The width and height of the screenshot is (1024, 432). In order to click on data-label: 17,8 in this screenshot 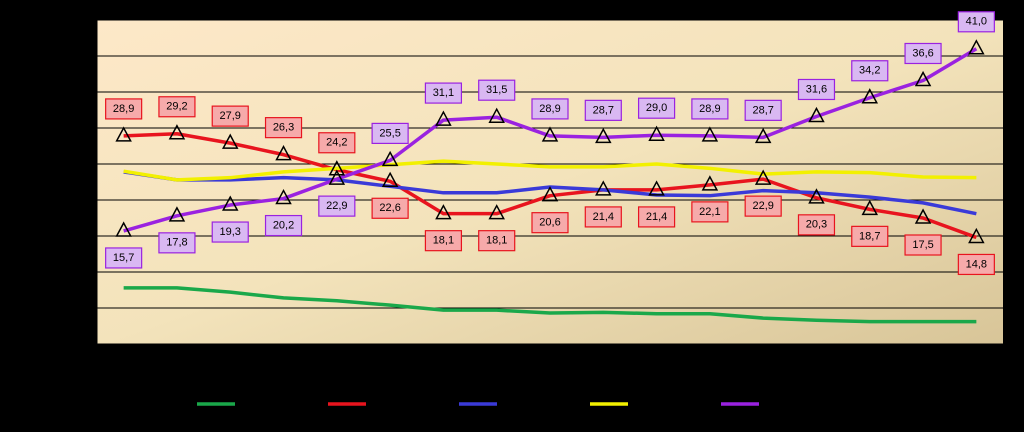, I will do `click(176, 243)`.